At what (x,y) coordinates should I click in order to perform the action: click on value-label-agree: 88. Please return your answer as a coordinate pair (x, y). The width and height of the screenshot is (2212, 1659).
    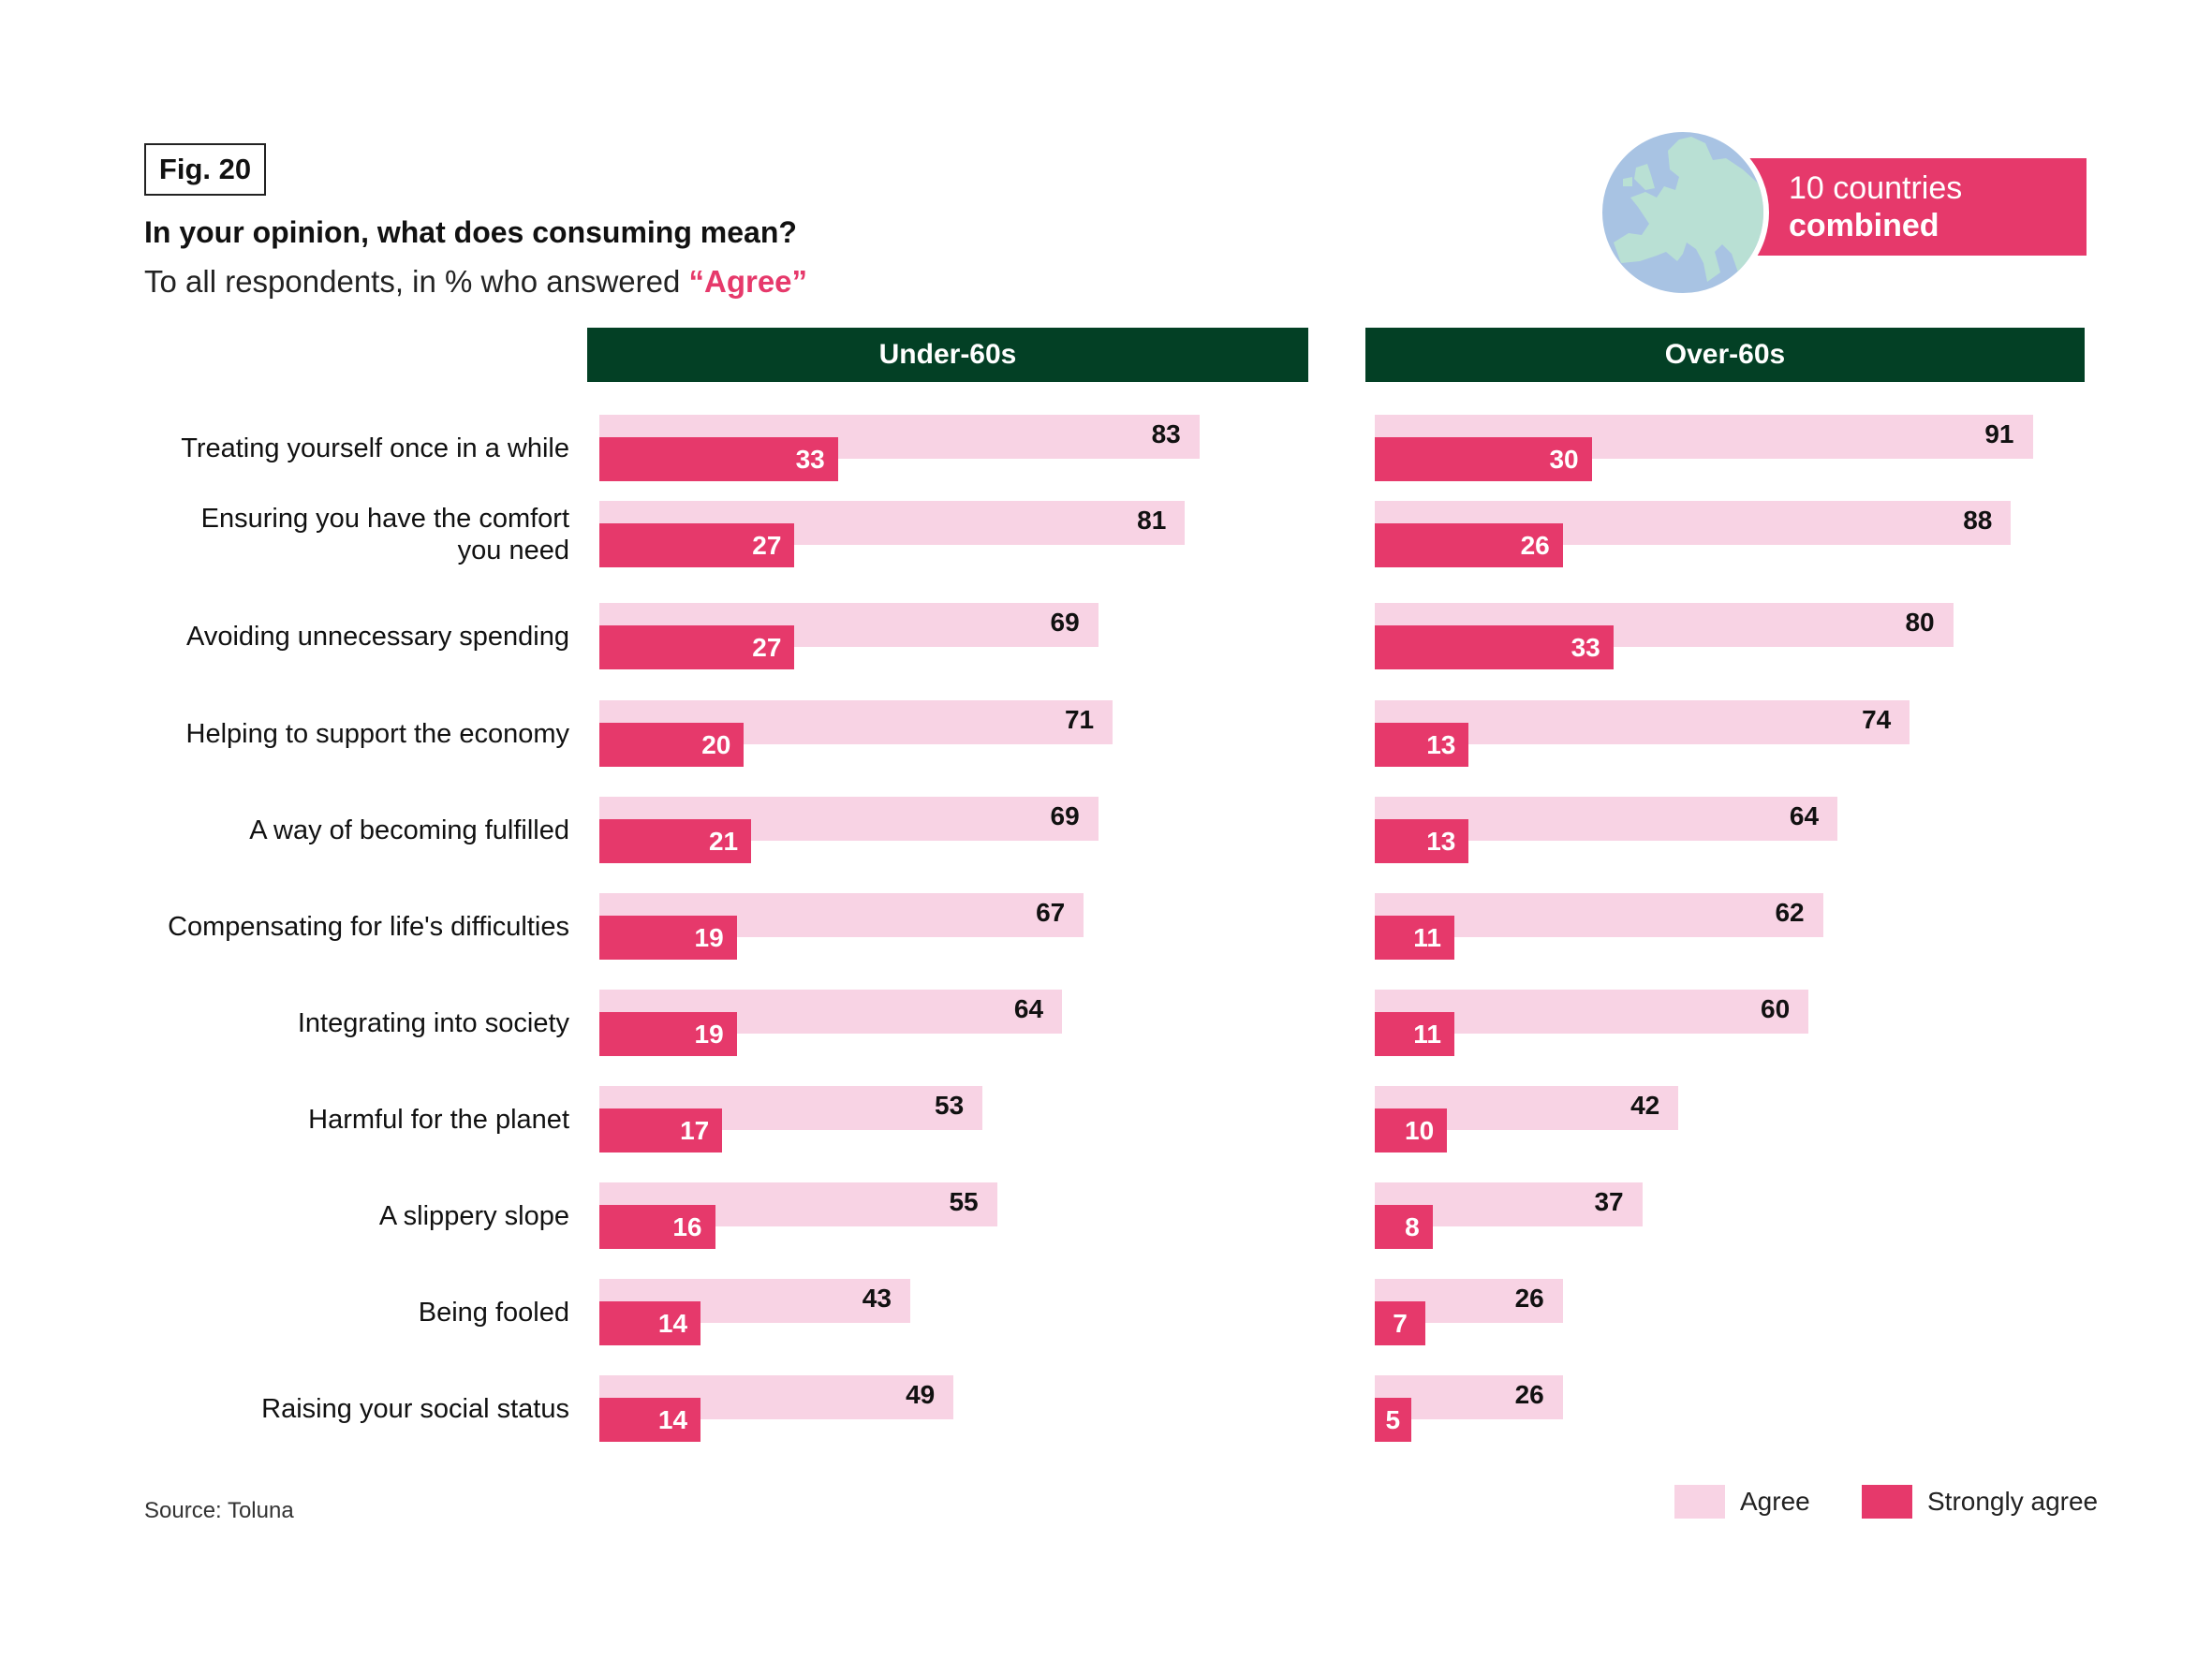
    Looking at the image, I should click on (1978, 520).